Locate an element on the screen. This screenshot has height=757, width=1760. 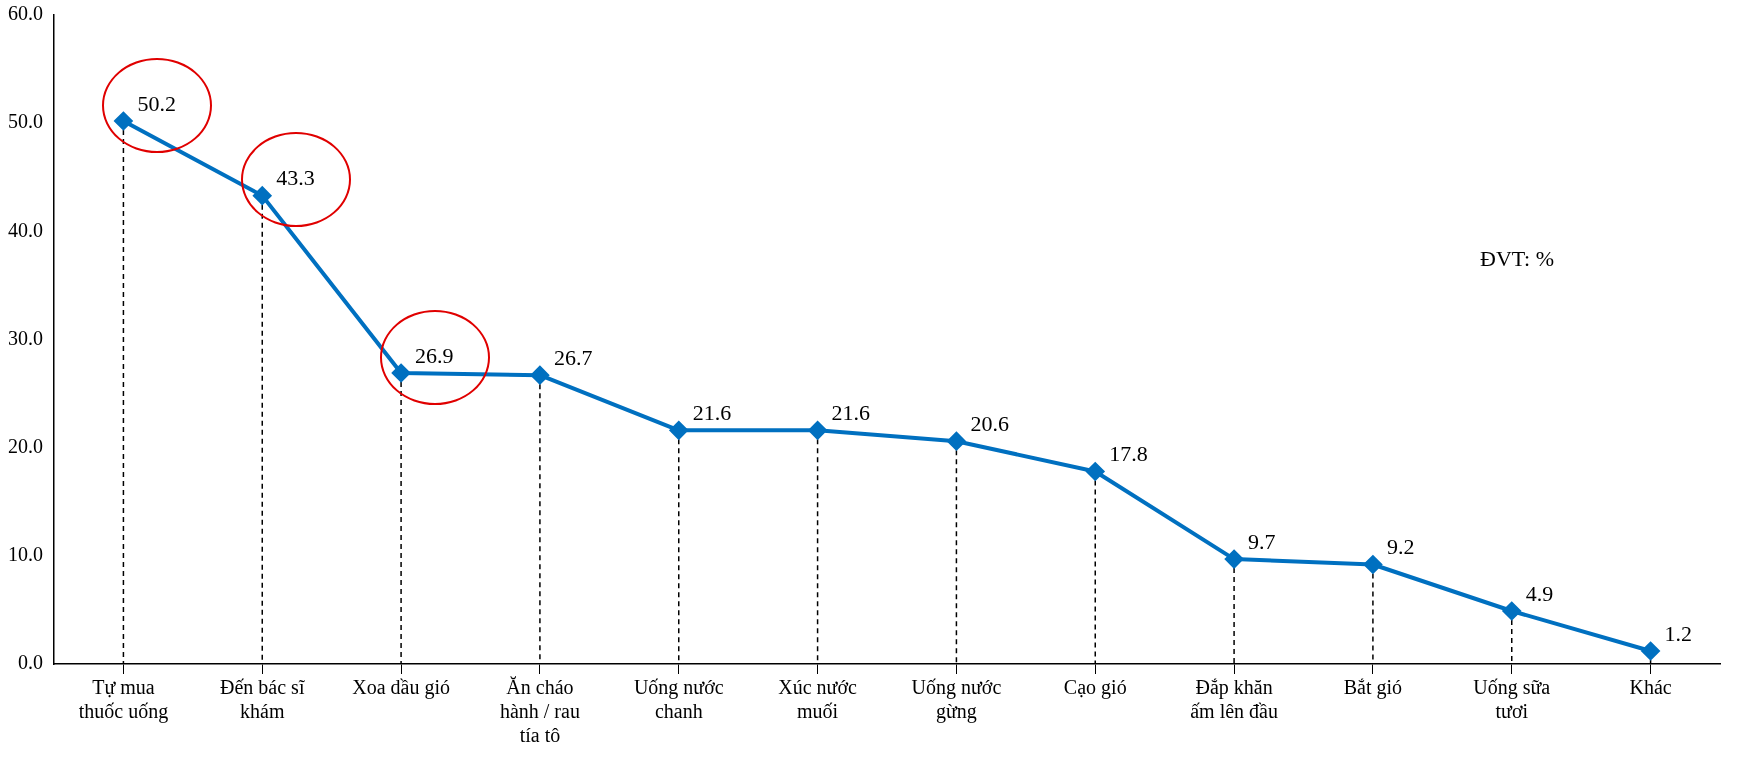
y-tick-label: 40.0 is located at coordinates (25, 229).